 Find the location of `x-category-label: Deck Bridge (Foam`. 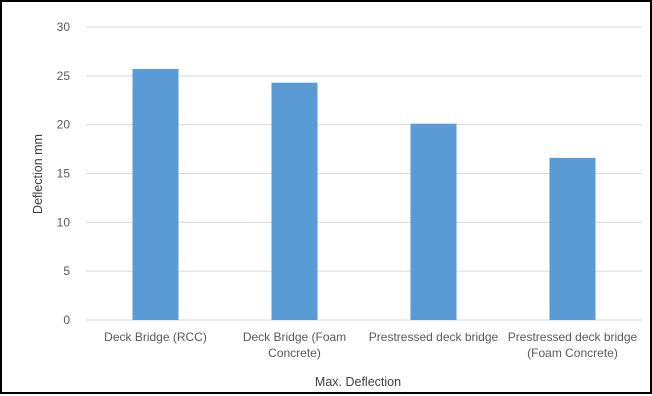

x-category-label: Deck Bridge (Foam is located at coordinates (294, 337).